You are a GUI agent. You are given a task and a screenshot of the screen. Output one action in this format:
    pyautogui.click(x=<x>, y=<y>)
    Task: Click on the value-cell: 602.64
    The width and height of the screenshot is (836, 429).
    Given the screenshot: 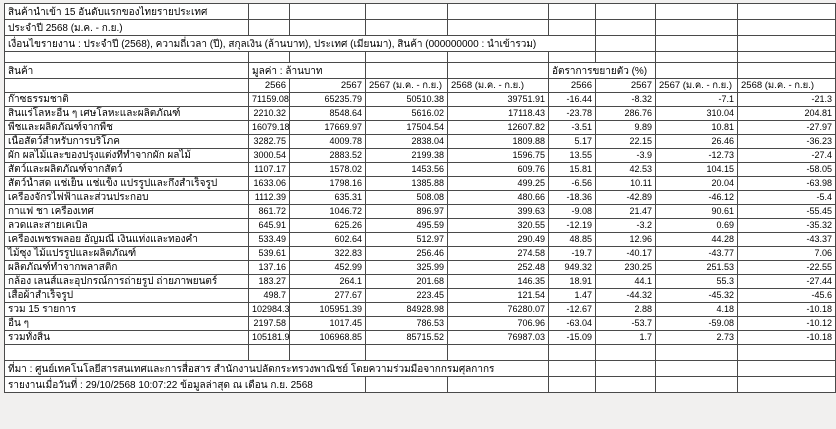 What is the action you would take?
    pyautogui.click(x=327, y=239)
    